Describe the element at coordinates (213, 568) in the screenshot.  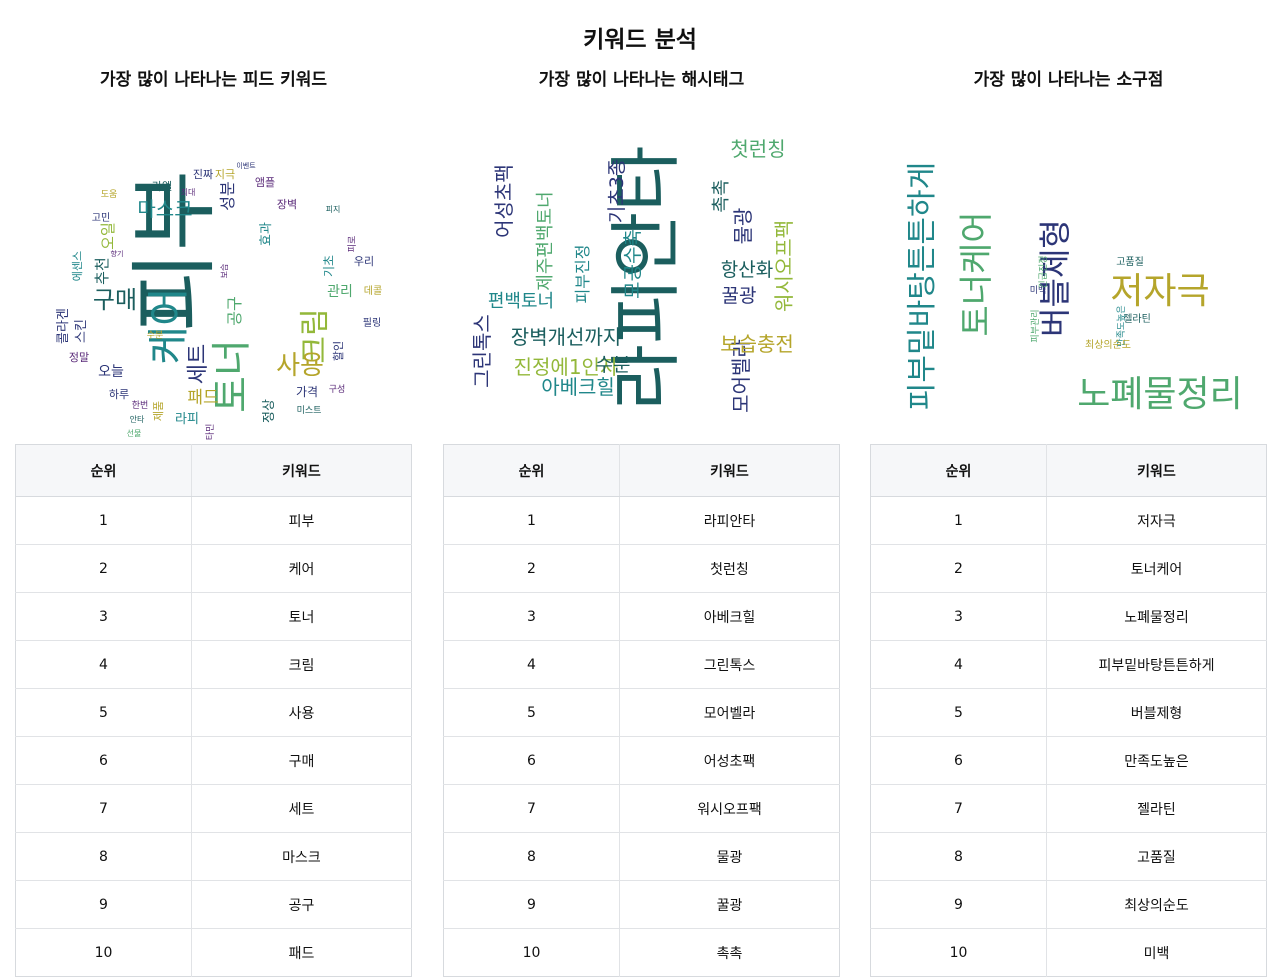
I see `table-row: 2 케어` at that location.